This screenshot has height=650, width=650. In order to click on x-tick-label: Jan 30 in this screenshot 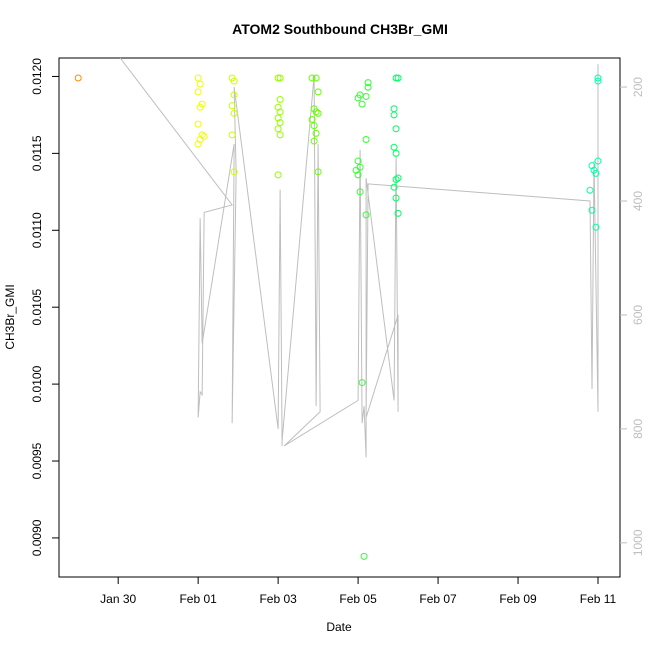, I will do `click(118, 599)`.